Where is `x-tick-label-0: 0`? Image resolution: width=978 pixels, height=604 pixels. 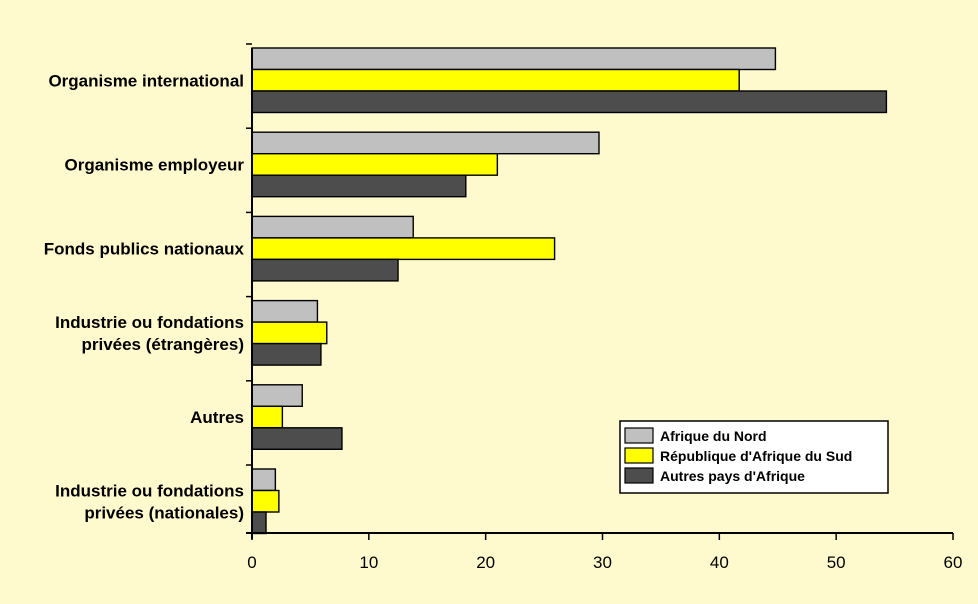 x-tick-label-0: 0 is located at coordinates (251, 562).